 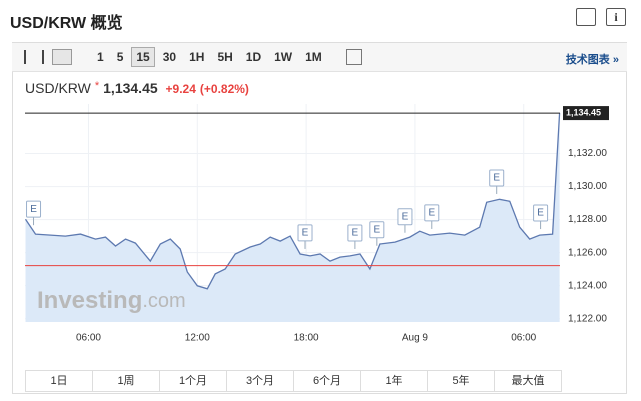 What do you see at coordinates (62, 57) in the screenshot?
I see `line-icon` at bounding box center [62, 57].